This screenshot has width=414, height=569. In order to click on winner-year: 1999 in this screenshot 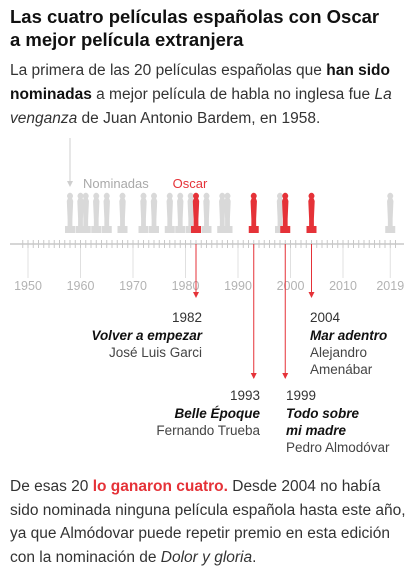, I will do `click(301, 395)`.